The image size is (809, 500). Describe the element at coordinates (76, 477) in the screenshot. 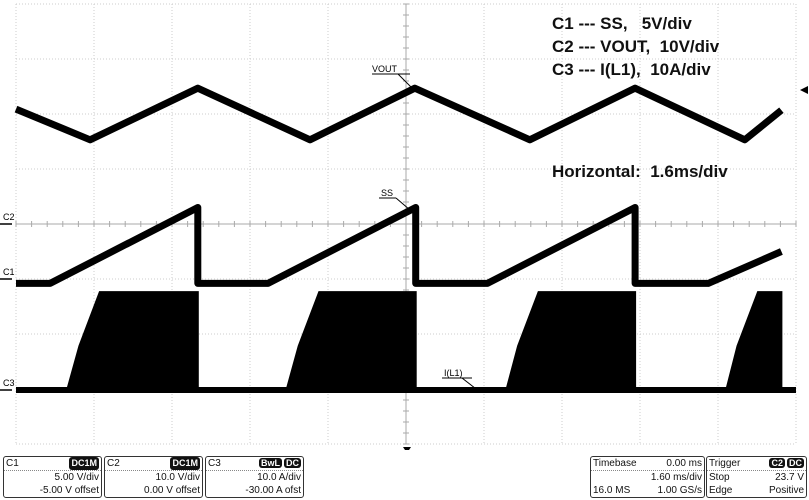

I see `c1-scale: 5.00 V/div` at that location.